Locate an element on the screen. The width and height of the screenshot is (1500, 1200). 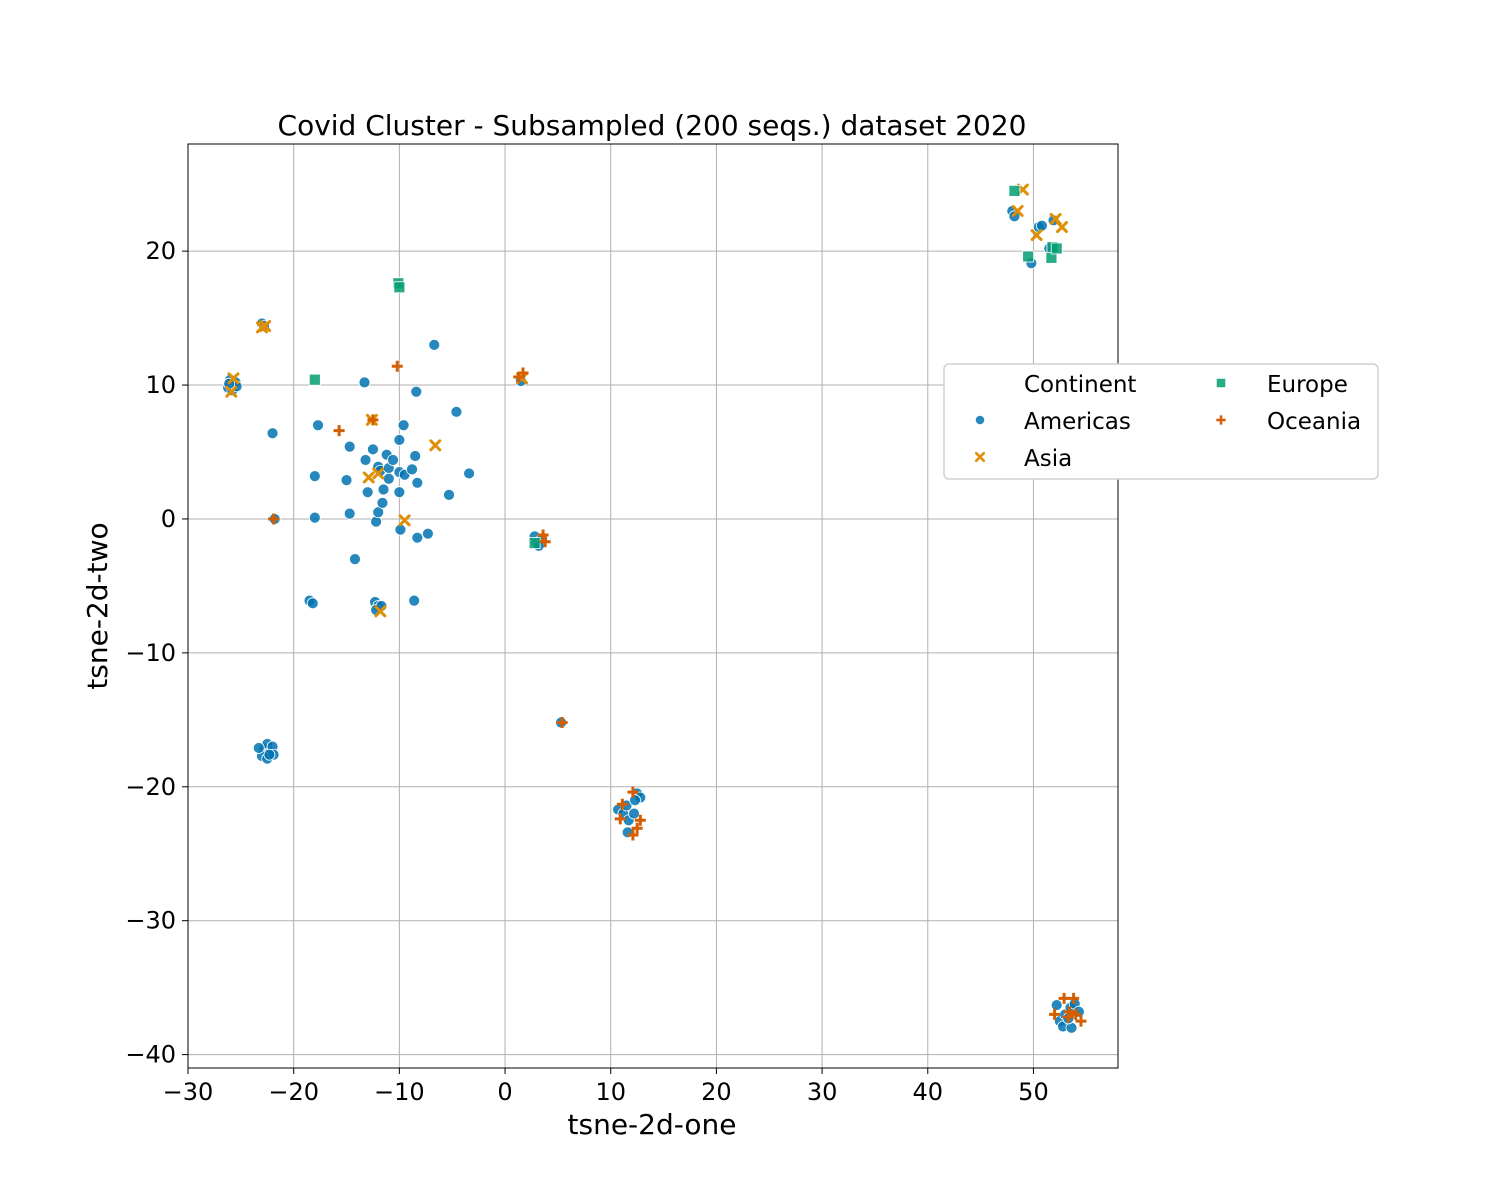
y-tick-label: −30 is located at coordinates (150, 921).